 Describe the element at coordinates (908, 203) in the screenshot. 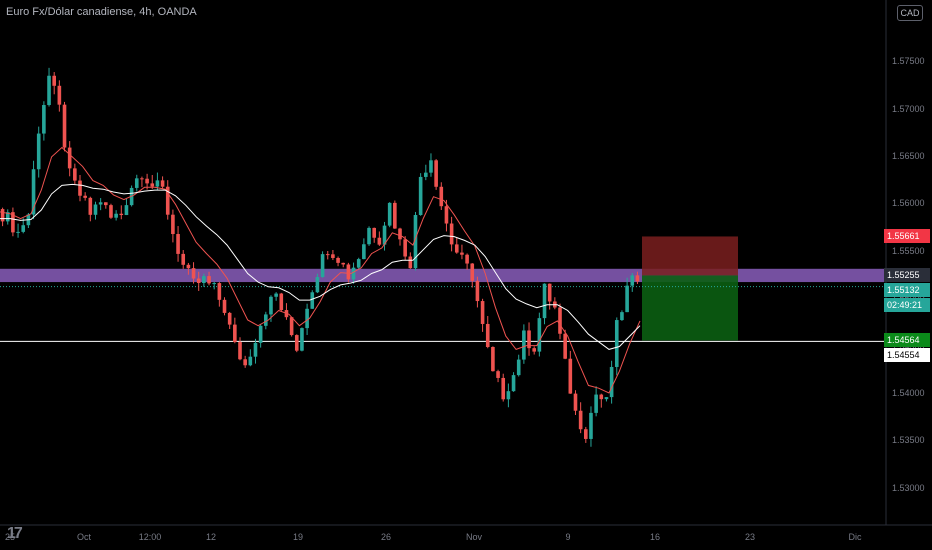

I see `y-tick-label: 1.56000` at that location.